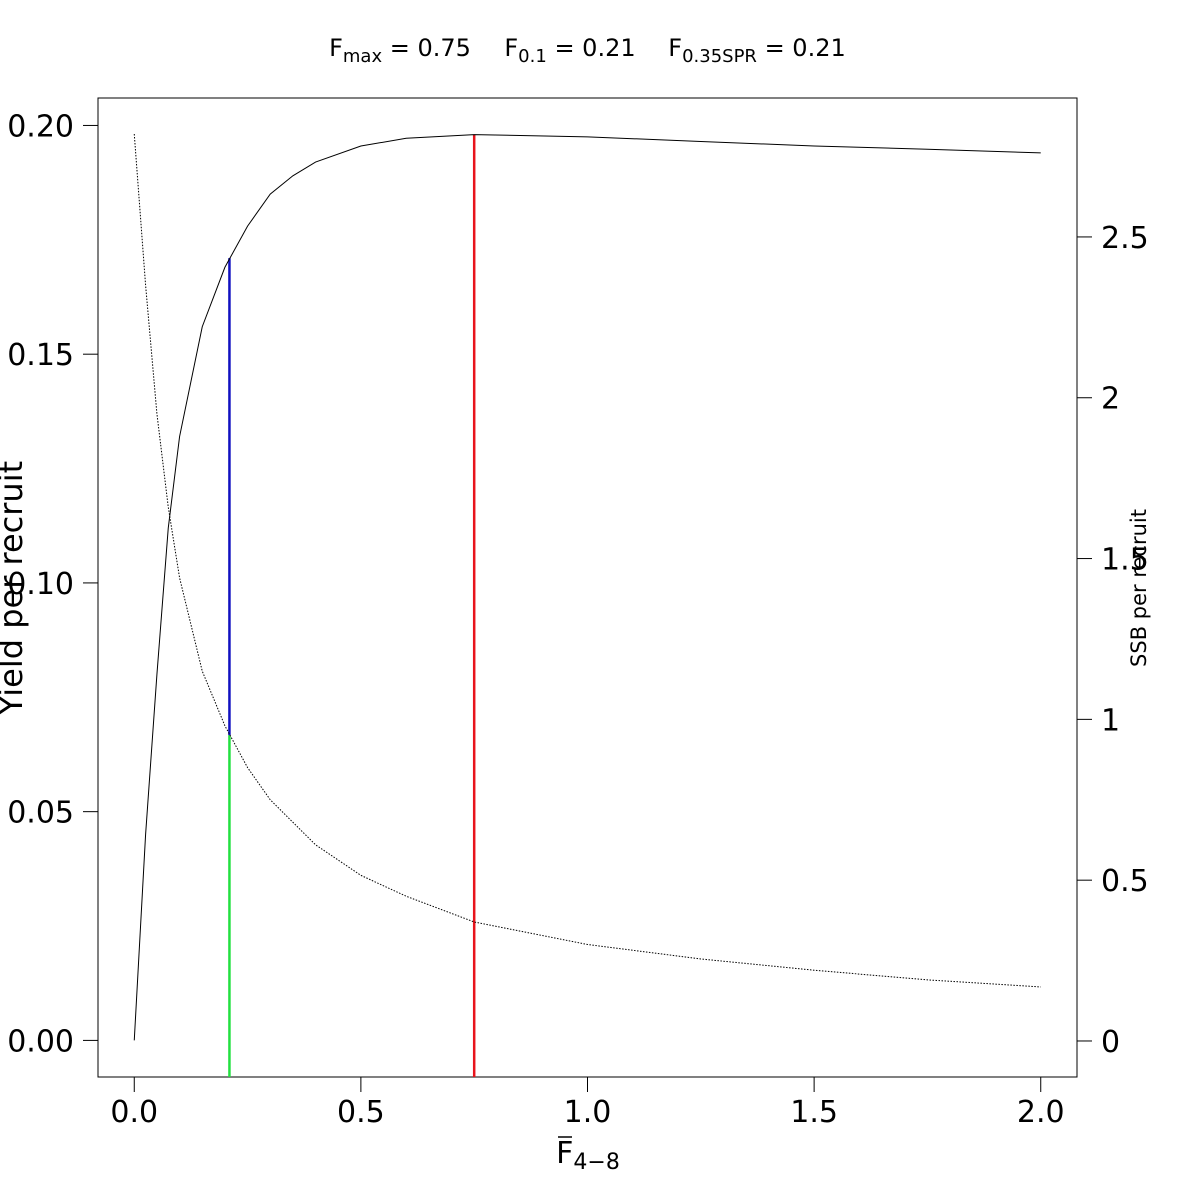  What do you see at coordinates (564, 1153) in the screenshot?
I see `x-label-symbol: F` at bounding box center [564, 1153].